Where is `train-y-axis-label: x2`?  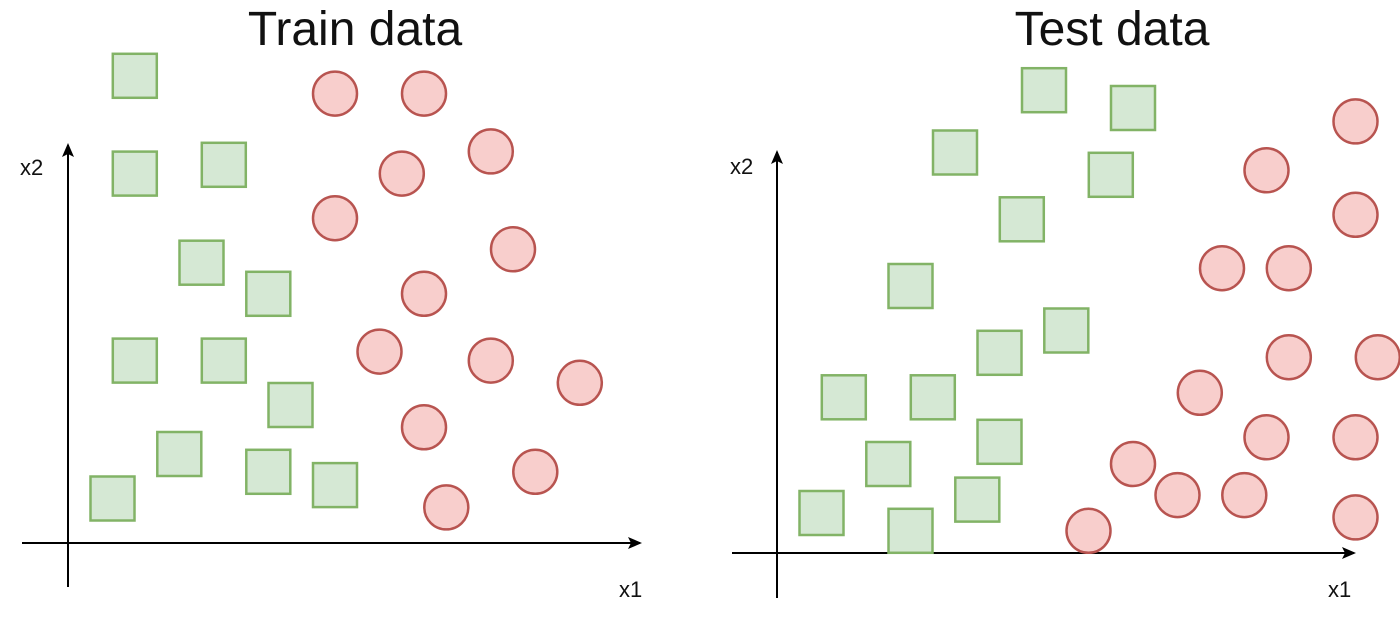 train-y-axis-label: x2 is located at coordinates (32, 167).